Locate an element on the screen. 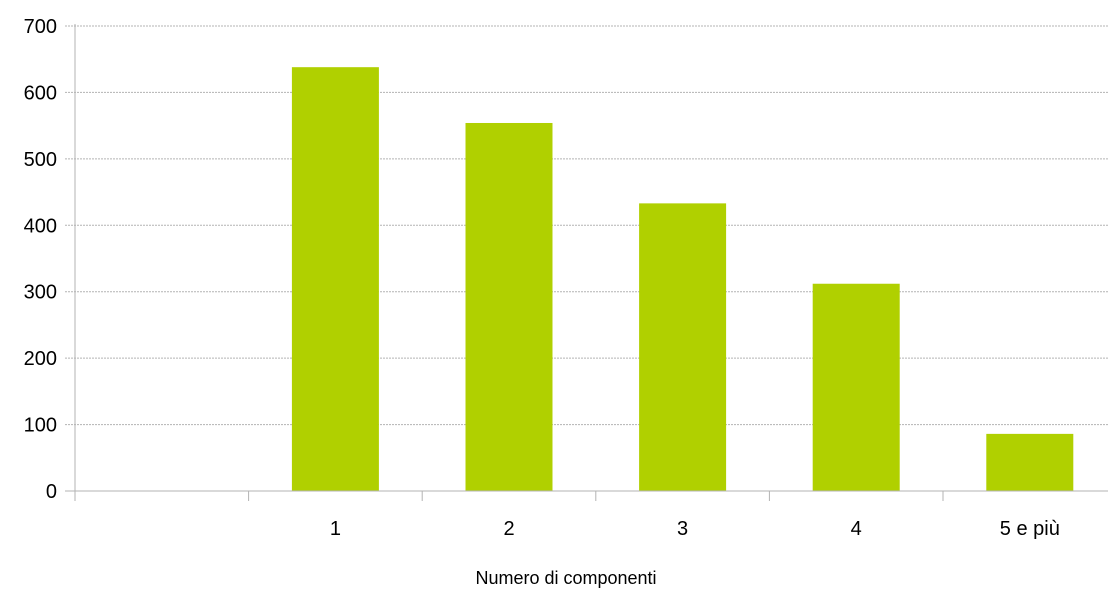  x-tick-label-1: 1 is located at coordinates (335, 529).